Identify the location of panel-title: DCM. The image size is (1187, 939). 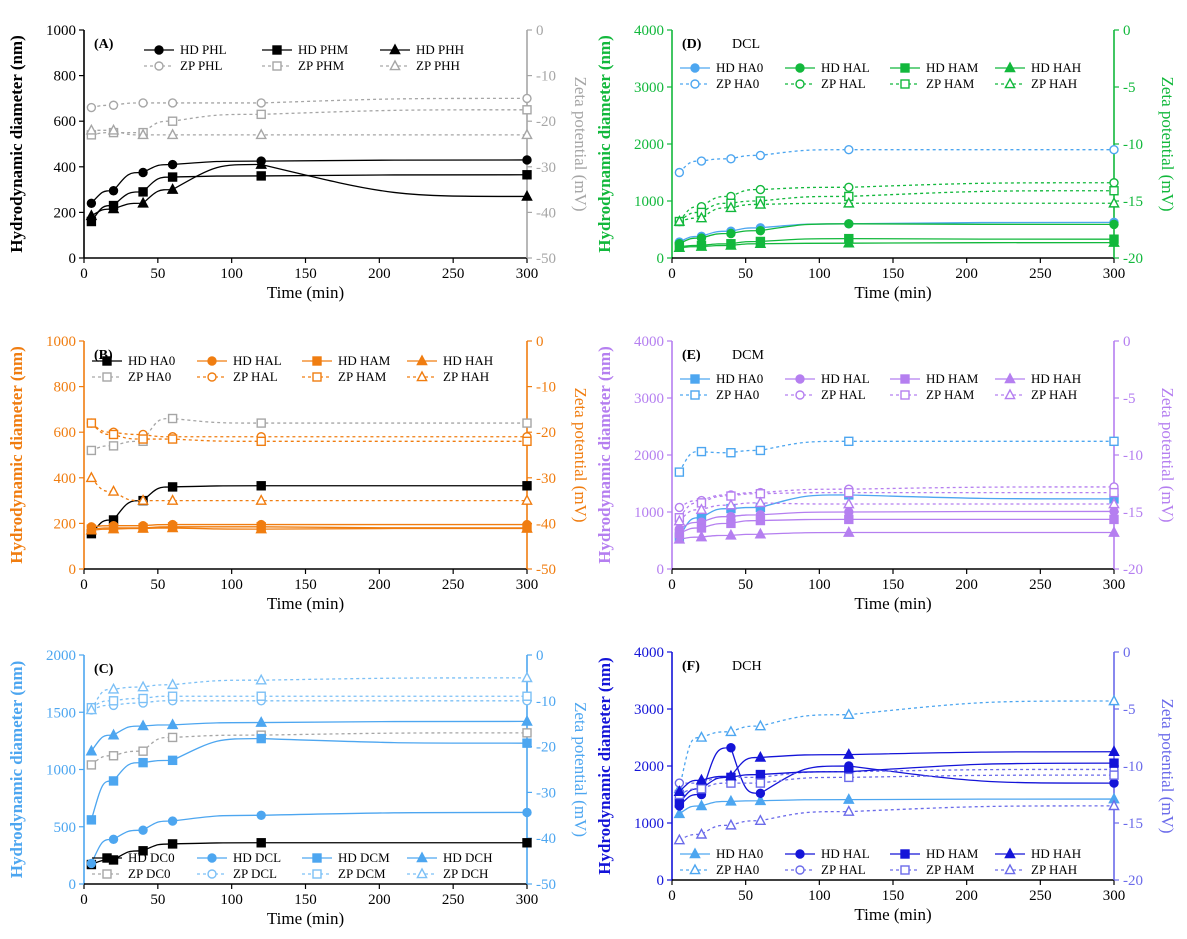
(748, 355).